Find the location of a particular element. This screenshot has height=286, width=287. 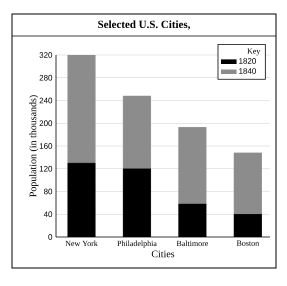

x-axis-title: Cities is located at coordinates (163, 254).